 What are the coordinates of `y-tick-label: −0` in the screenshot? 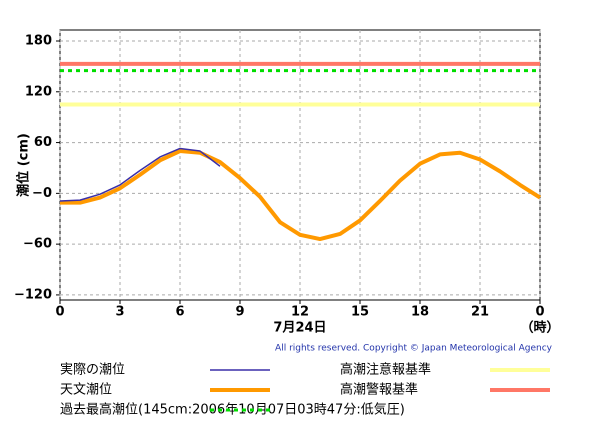 It's located at (42, 193).